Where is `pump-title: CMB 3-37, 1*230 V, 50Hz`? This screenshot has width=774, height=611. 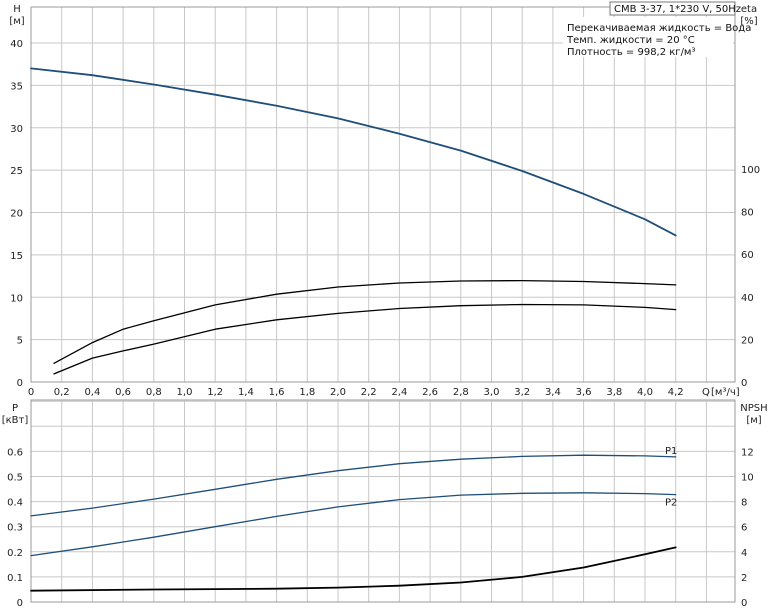
pump-title: CMB 3-37, 1*230 V, 50Hz is located at coordinates (677, 9).